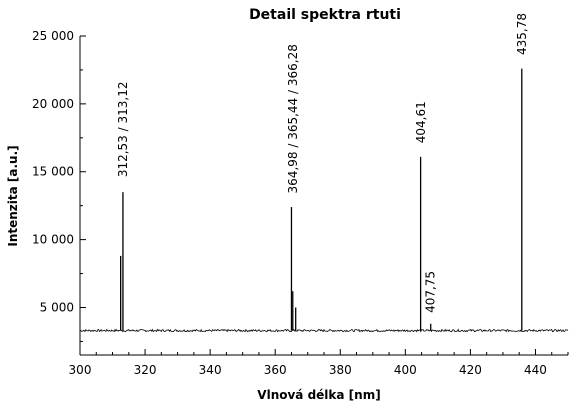  I want to click on peak-label: 312,53 / 313,12, so click(123, 130).